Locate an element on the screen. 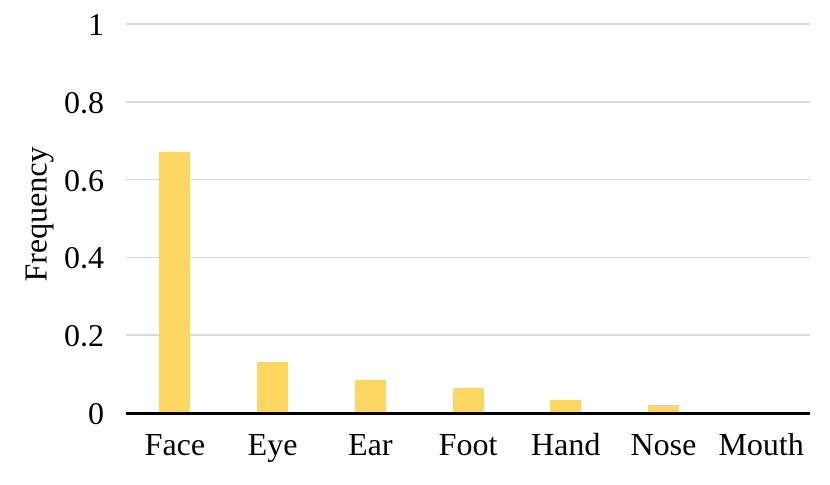 The height and width of the screenshot is (485, 830). y-tick-label: 0.8 is located at coordinates (84, 101).